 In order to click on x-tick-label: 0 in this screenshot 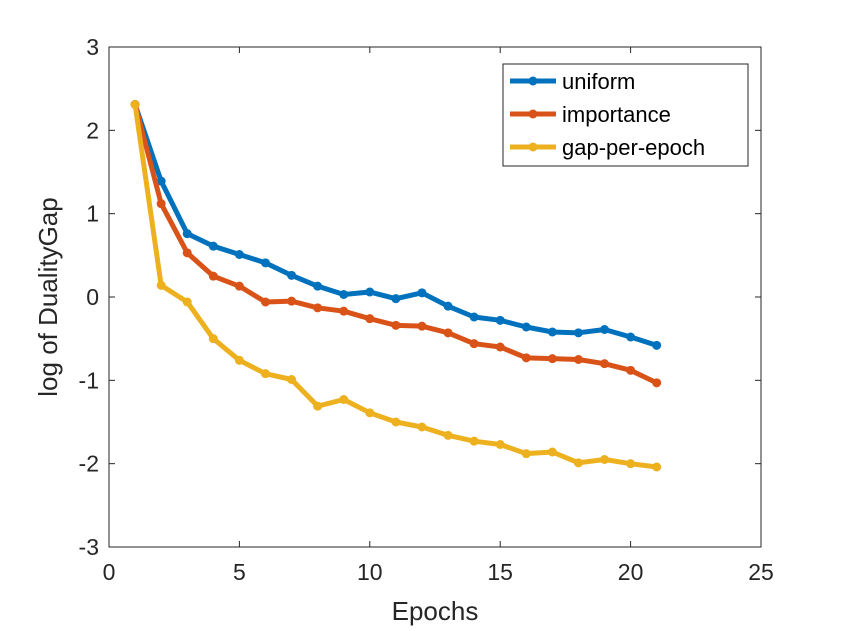, I will do `click(109, 572)`.